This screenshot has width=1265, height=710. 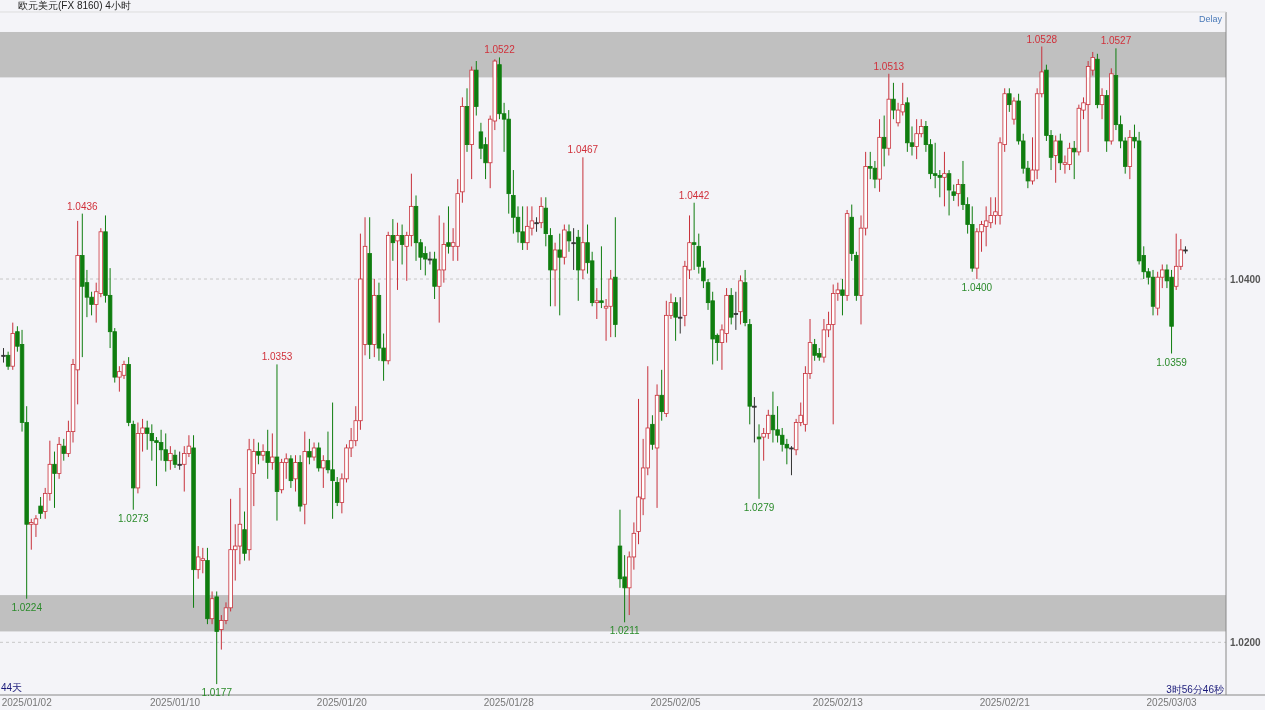 What do you see at coordinates (217, 693) in the screenshot?
I see `annotation: 1.0177` at bounding box center [217, 693].